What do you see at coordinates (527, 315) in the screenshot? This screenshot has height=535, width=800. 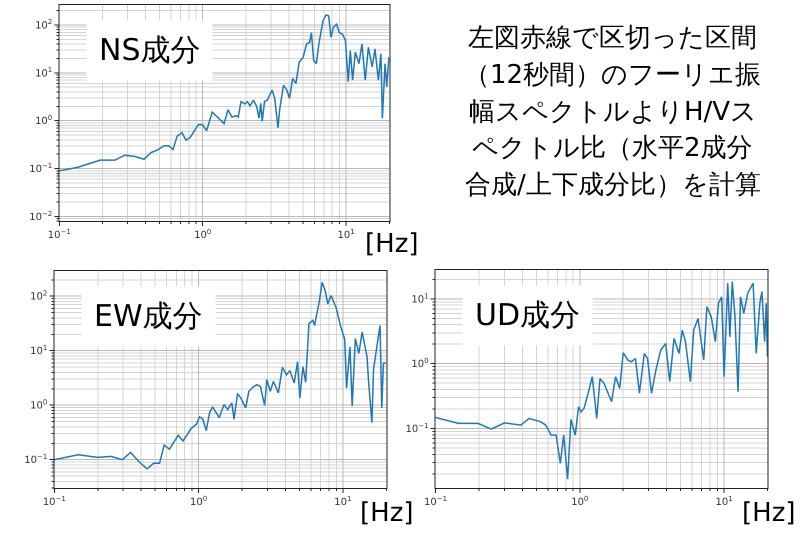 I see `text: UD成分` at bounding box center [527, 315].